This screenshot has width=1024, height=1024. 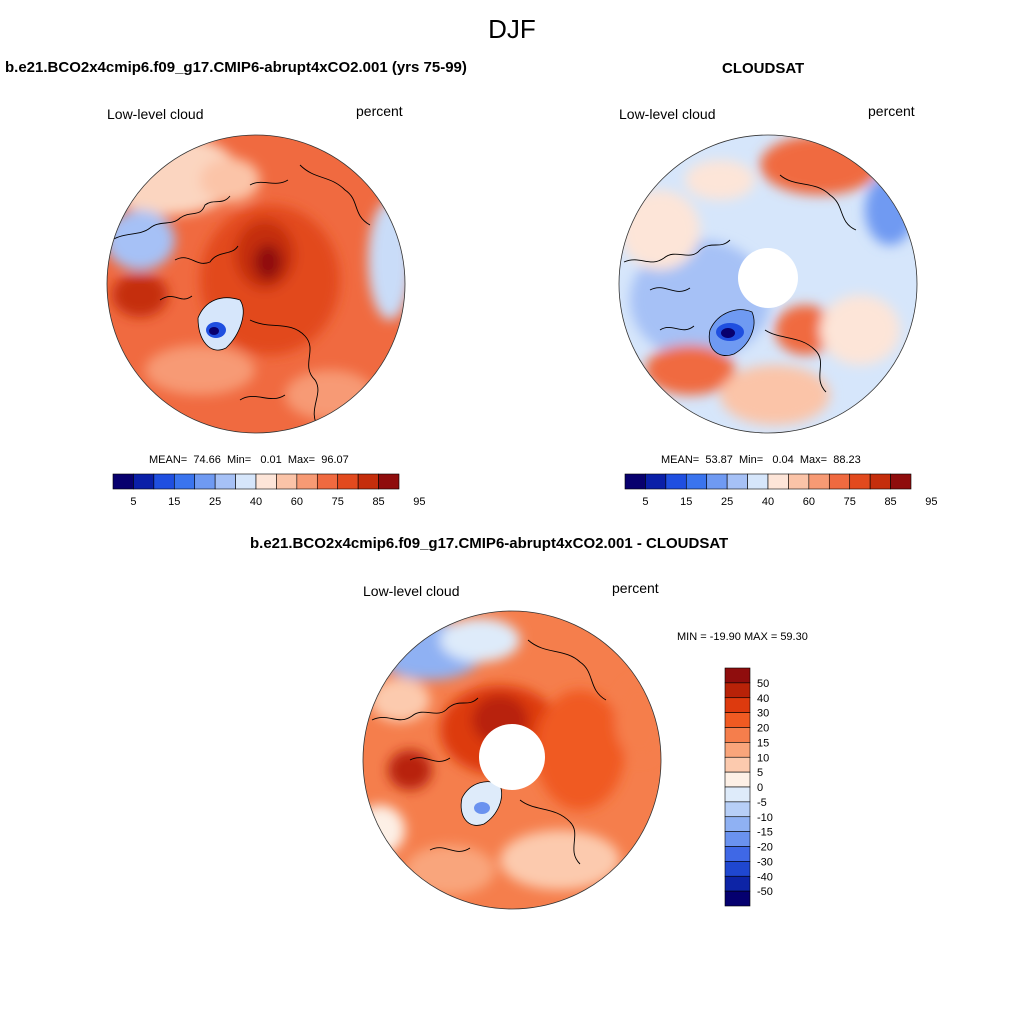 I want to click on diff-colorbar-tick-label: -5, so click(x=762, y=803).